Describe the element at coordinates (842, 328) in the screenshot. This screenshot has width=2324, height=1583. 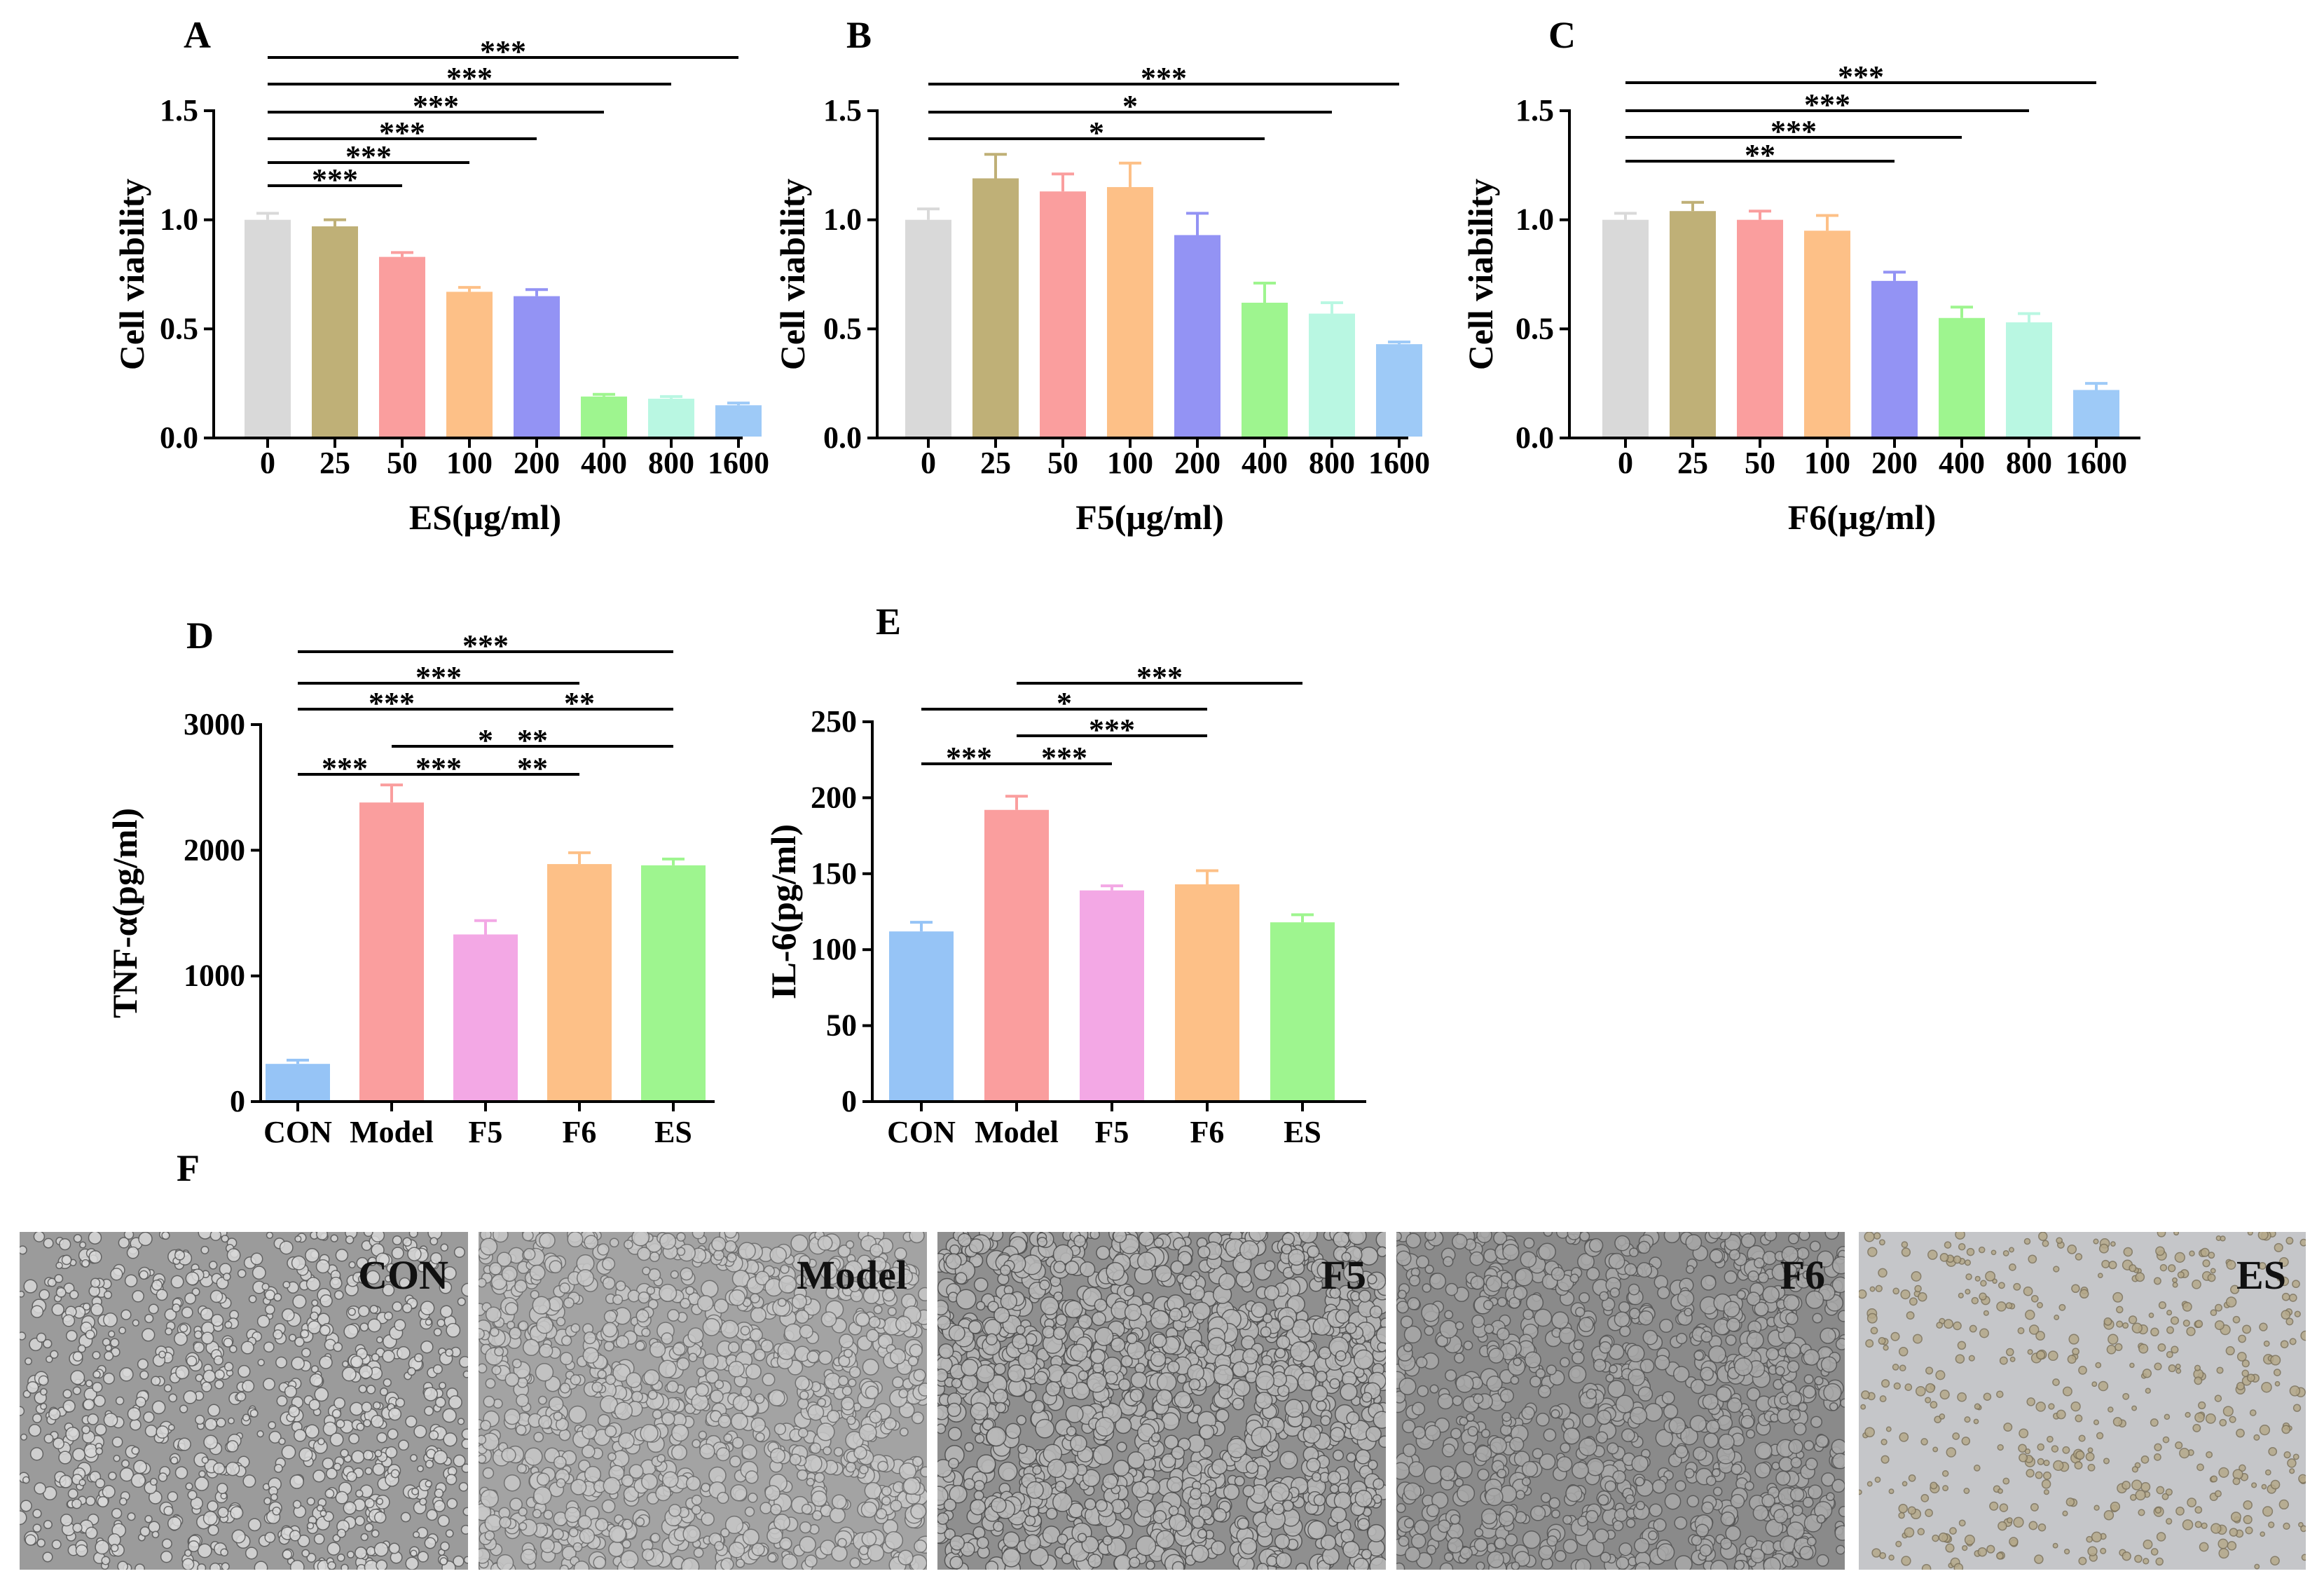
I see `panel-b-y-tick-label: 0.5` at that location.